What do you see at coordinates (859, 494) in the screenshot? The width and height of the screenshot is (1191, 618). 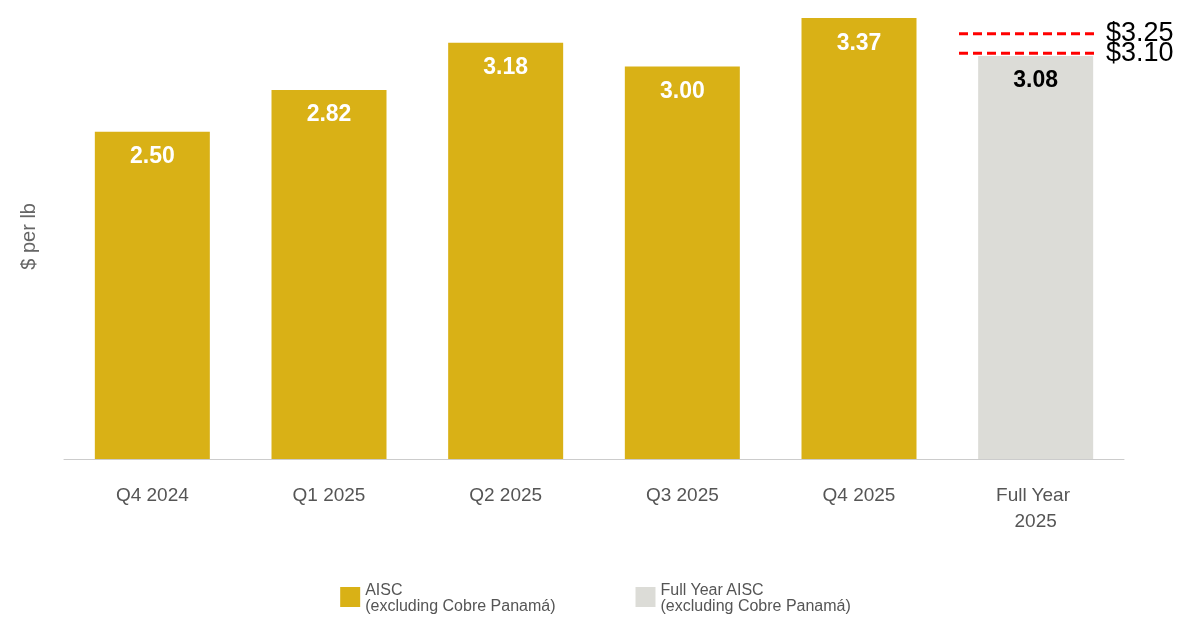 I see `x-tick-label: Q4 2025` at bounding box center [859, 494].